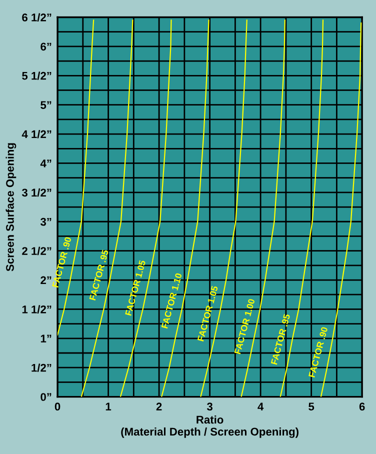 The height and width of the screenshot is (454, 376). What do you see at coordinates (46, 222) in the screenshot?
I see `y-tick-label: 3”` at bounding box center [46, 222].